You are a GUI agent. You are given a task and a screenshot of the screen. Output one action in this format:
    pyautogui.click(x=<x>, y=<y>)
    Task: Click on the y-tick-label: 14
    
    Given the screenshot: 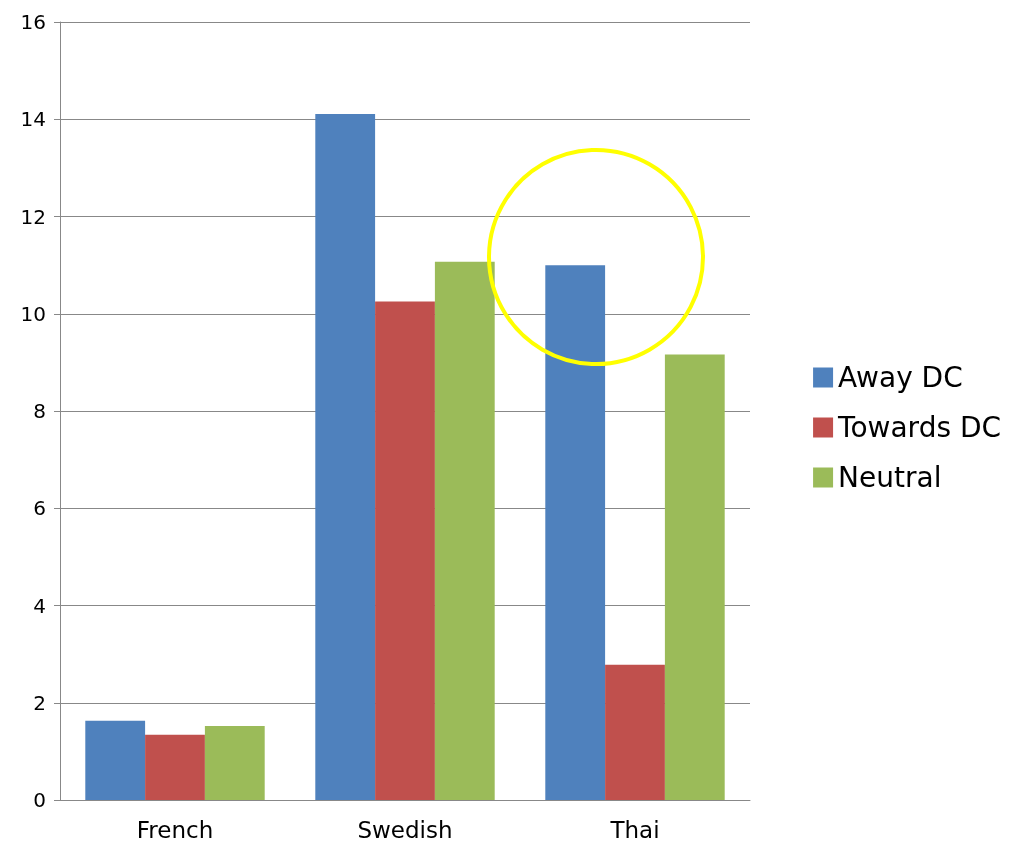 What is the action you would take?
    pyautogui.click(x=33, y=119)
    